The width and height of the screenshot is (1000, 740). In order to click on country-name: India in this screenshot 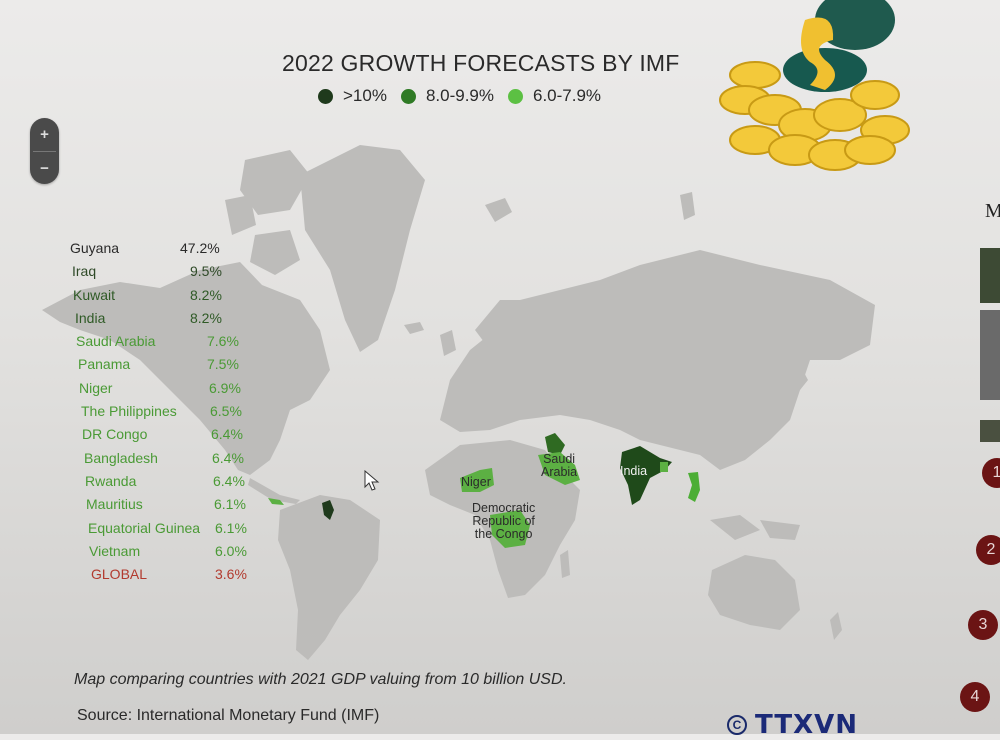, I will do `click(90, 317)`.